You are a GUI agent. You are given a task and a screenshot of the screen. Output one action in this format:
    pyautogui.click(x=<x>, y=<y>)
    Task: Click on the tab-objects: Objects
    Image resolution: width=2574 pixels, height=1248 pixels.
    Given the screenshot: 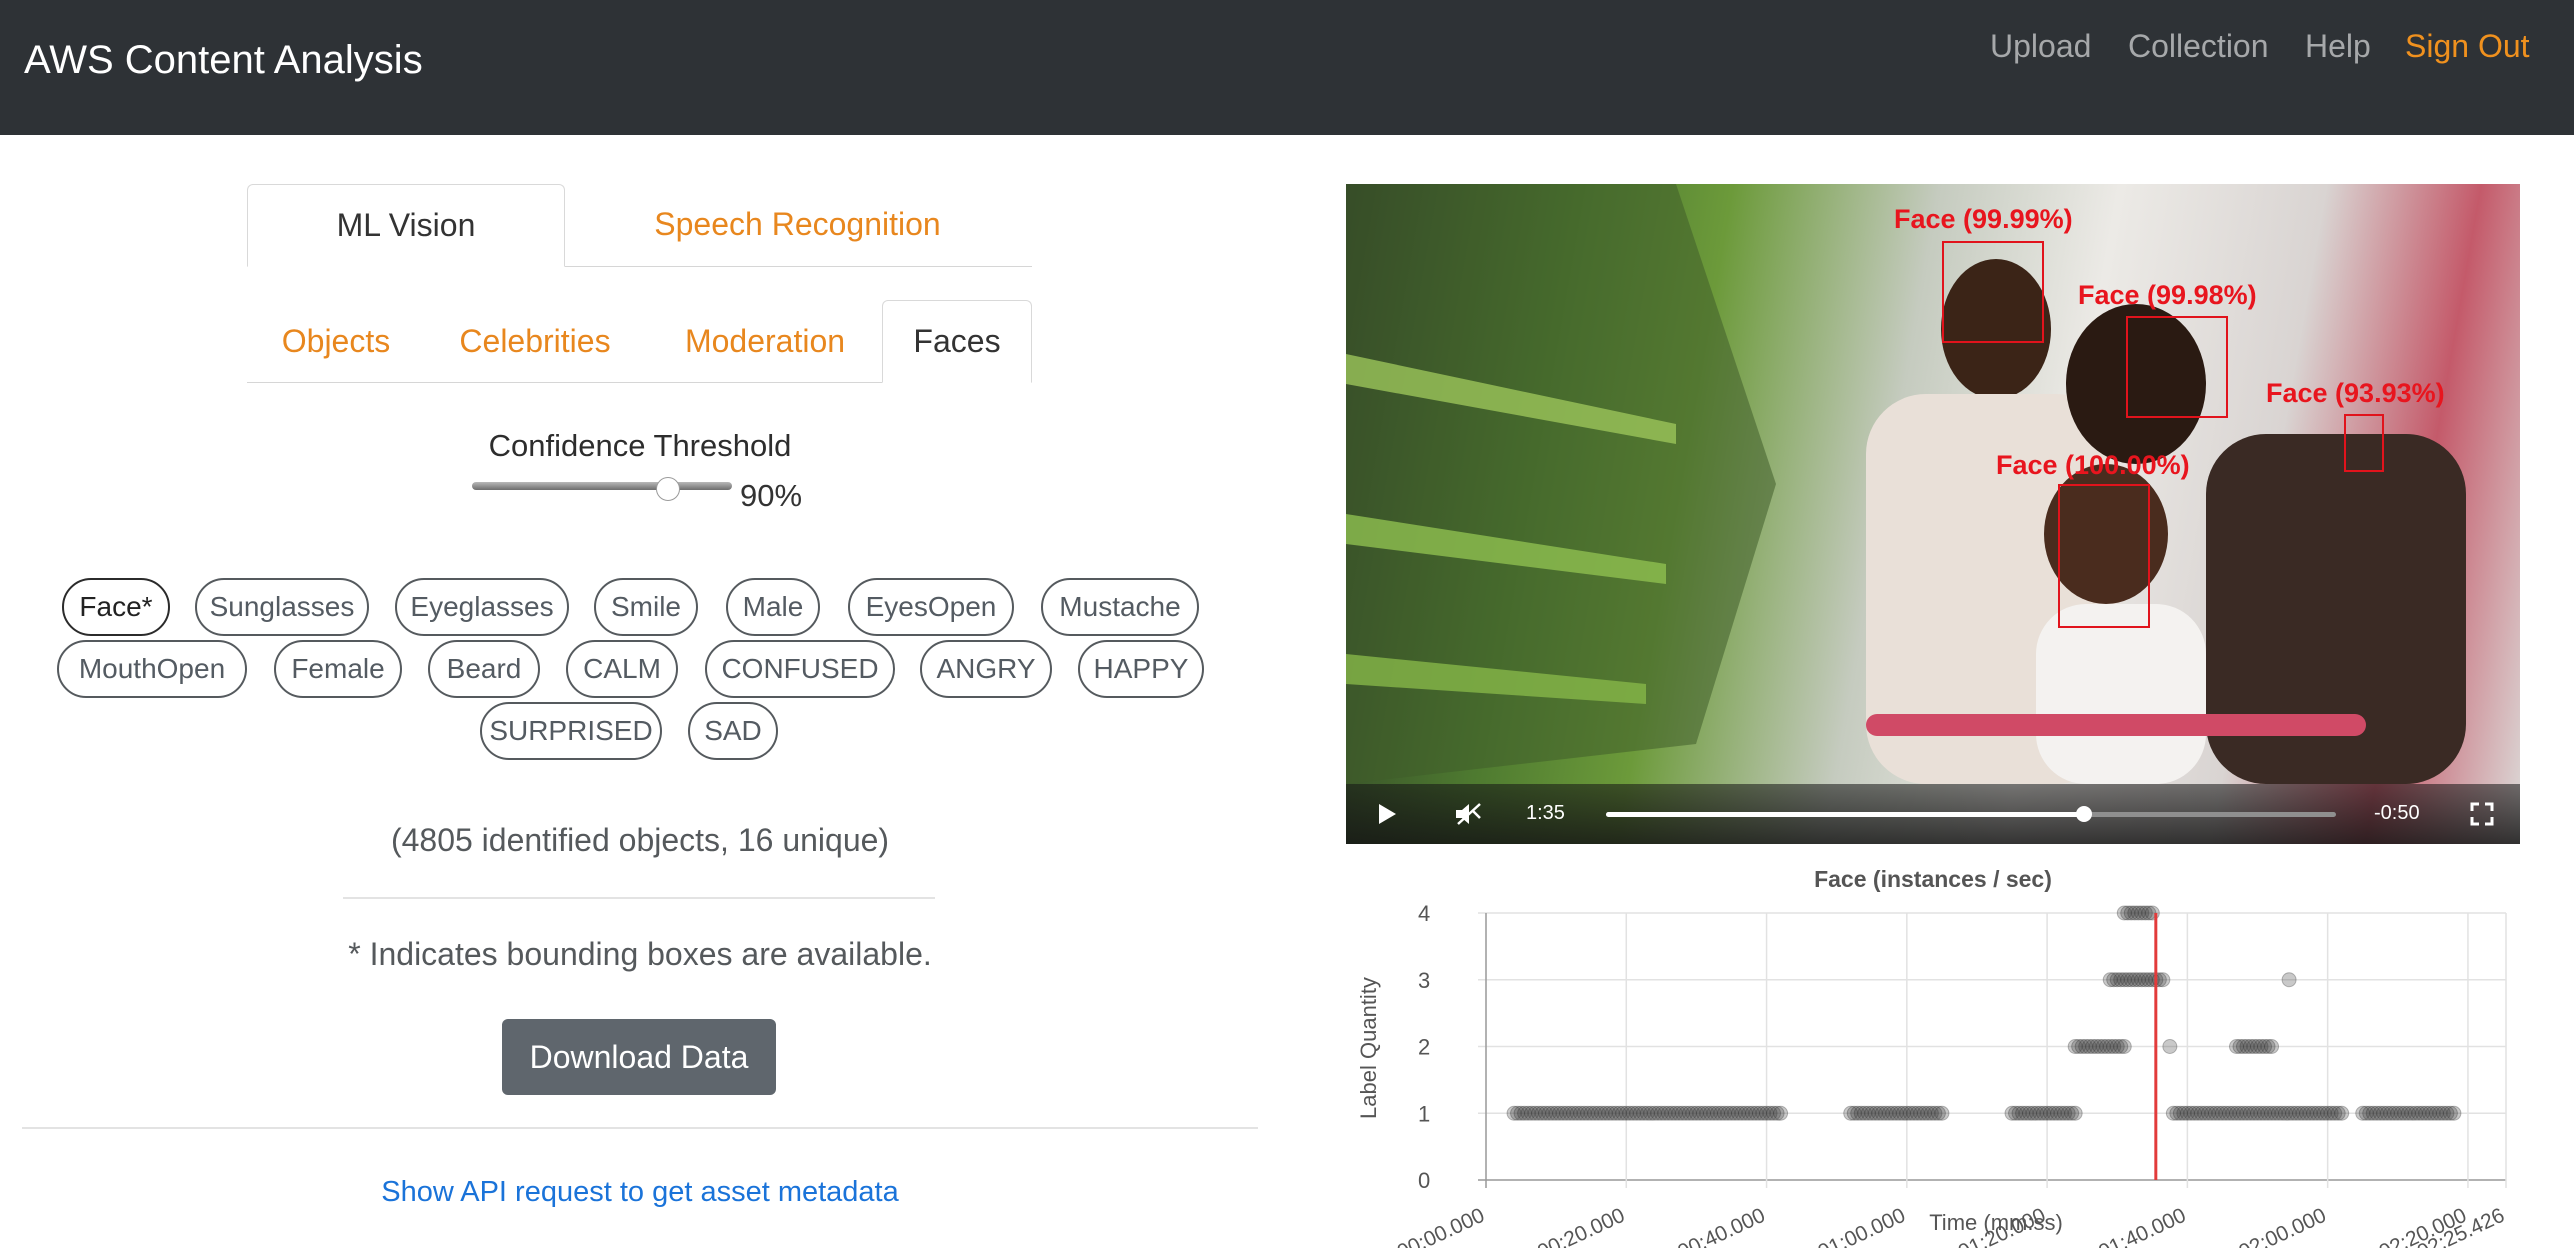 What is the action you would take?
    pyautogui.click(x=336, y=341)
    